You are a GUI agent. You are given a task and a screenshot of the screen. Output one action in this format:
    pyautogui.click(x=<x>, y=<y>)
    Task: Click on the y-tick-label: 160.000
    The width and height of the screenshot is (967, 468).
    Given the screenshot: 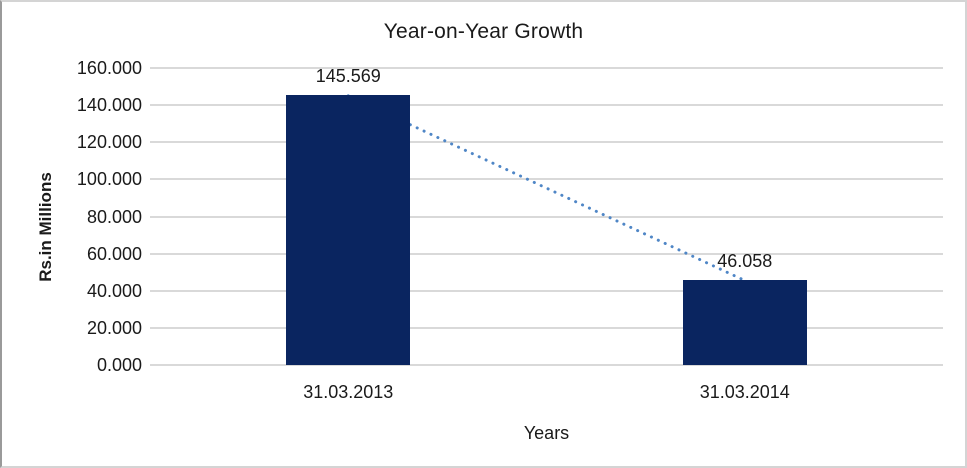 What is the action you would take?
    pyautogui.click(x=109, y=68)
    